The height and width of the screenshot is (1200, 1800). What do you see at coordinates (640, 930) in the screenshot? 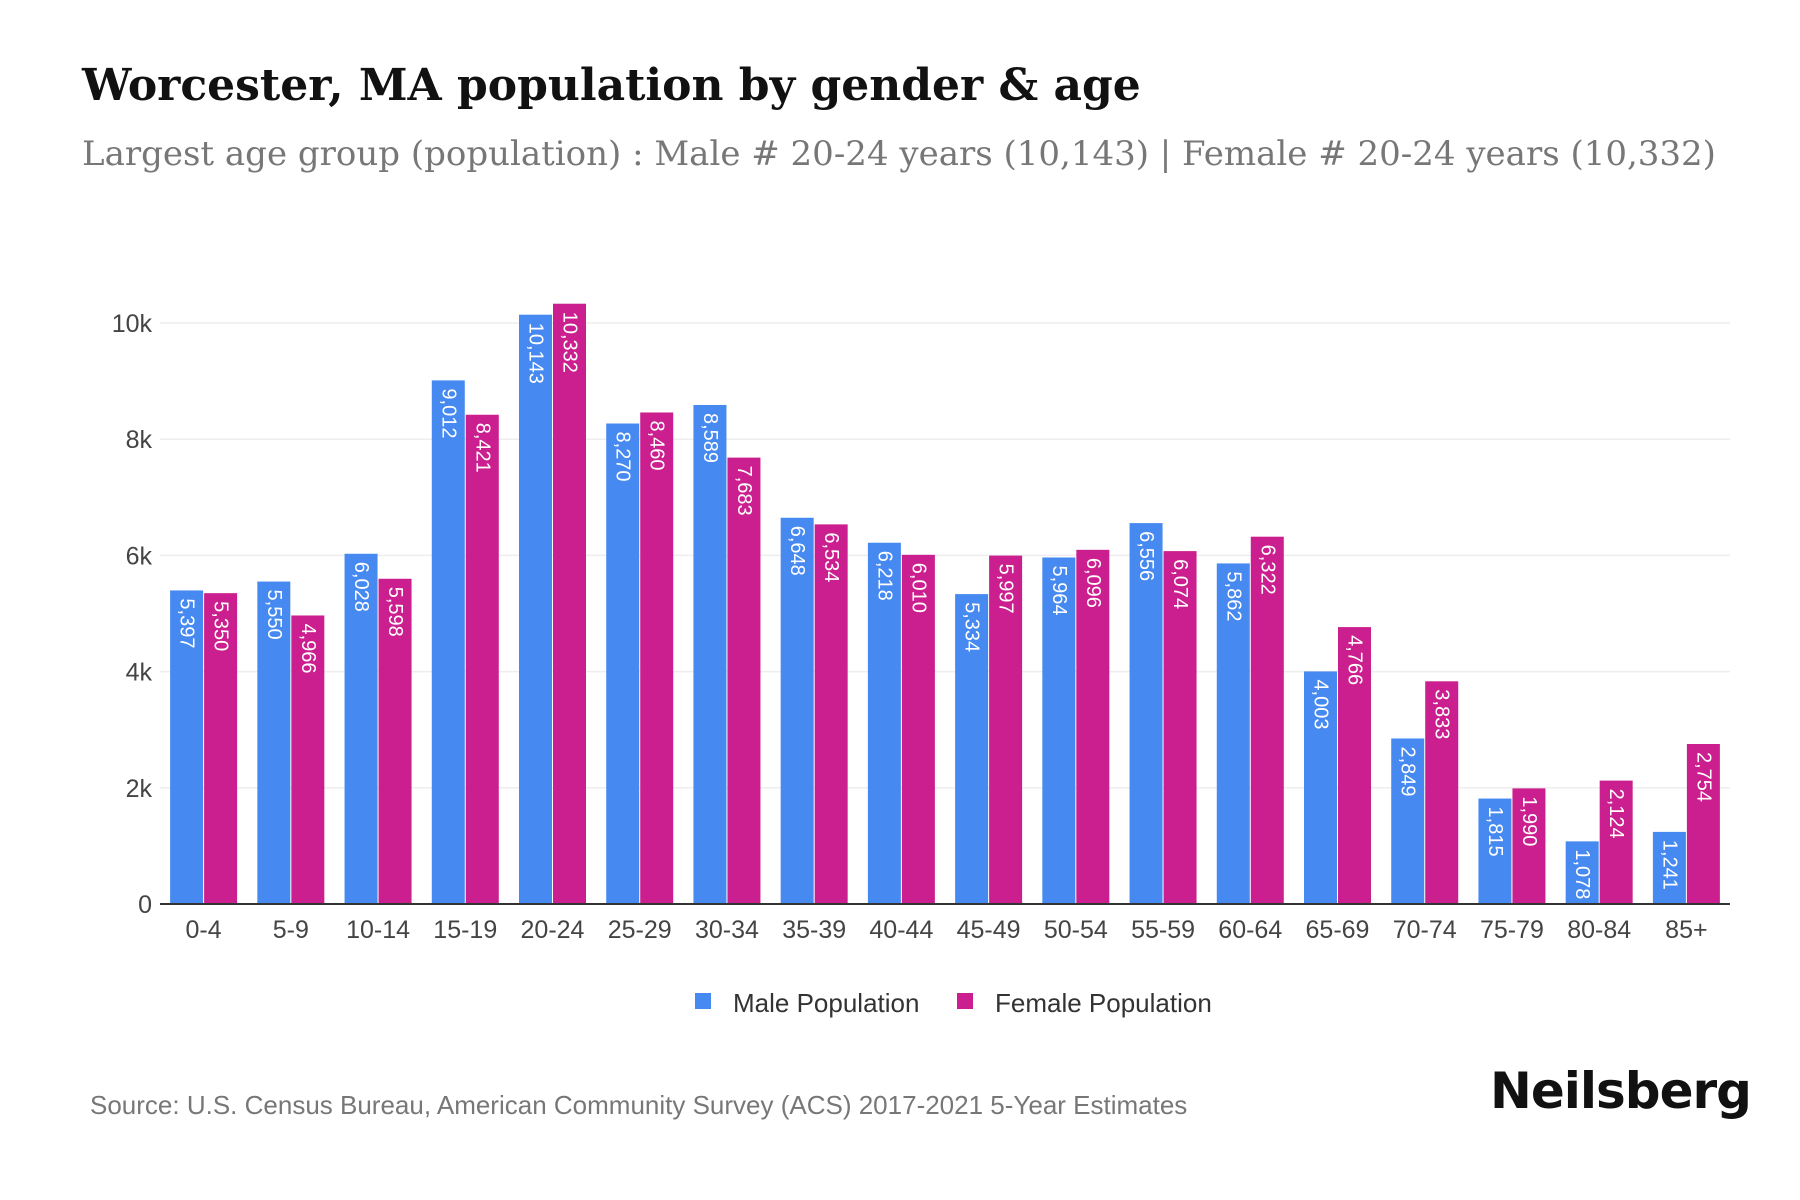
I see `x-tick-label: 25-29` at bounding box center [640, 930].